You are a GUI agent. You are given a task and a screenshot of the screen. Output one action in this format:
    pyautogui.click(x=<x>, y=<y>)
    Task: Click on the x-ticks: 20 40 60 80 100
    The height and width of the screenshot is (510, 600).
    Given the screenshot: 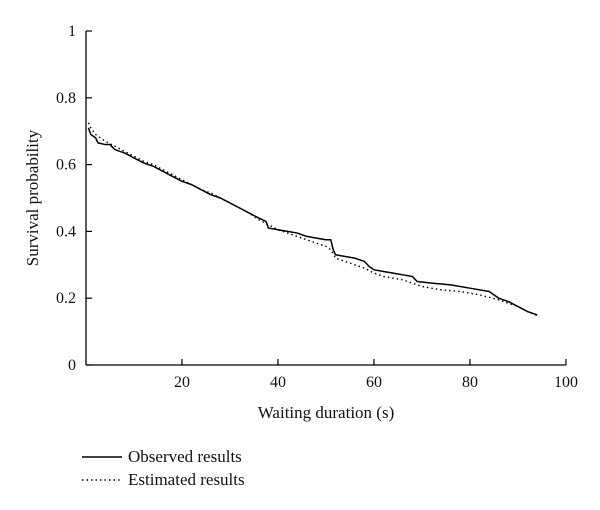 What is the action you would take?
    pyautogui.click(x=376, y=375)
    